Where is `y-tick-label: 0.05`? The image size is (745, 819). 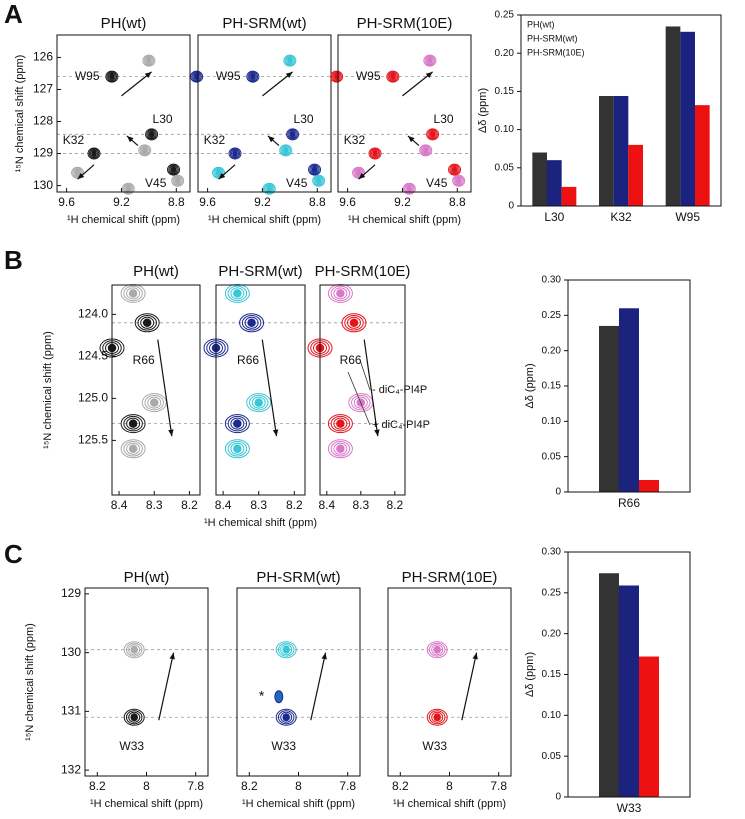 y-tick-label: 0.05 is located at coordinates (552, 756).